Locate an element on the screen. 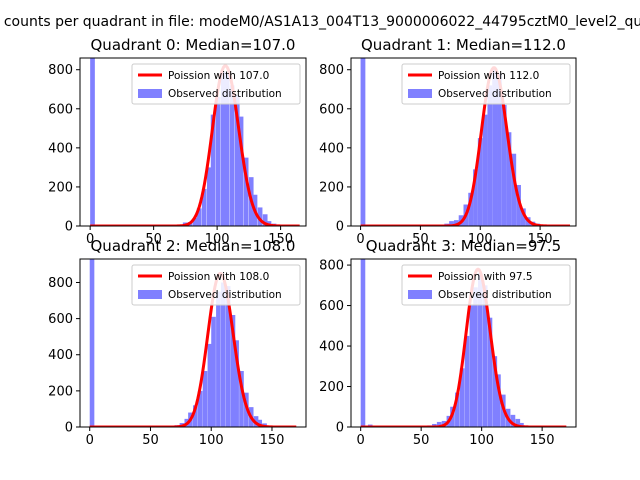  legend-poisson-label: Poission with 107.0 is located at coordinates (218, 76).